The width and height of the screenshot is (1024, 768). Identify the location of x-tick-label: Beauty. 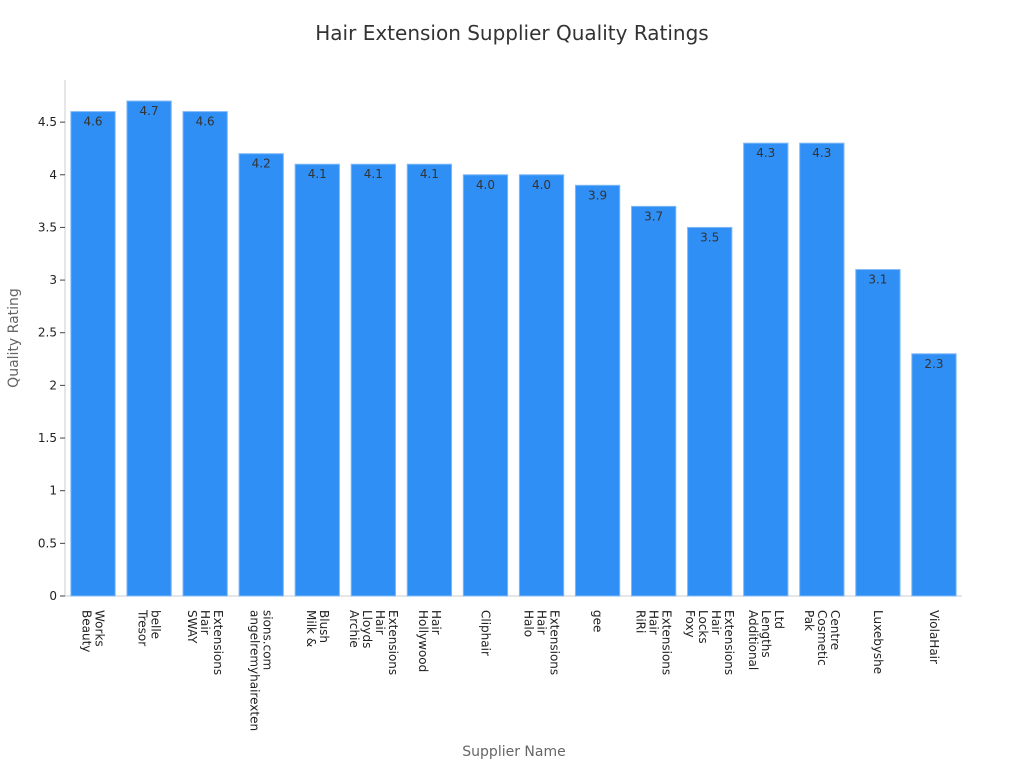
(87, 631).